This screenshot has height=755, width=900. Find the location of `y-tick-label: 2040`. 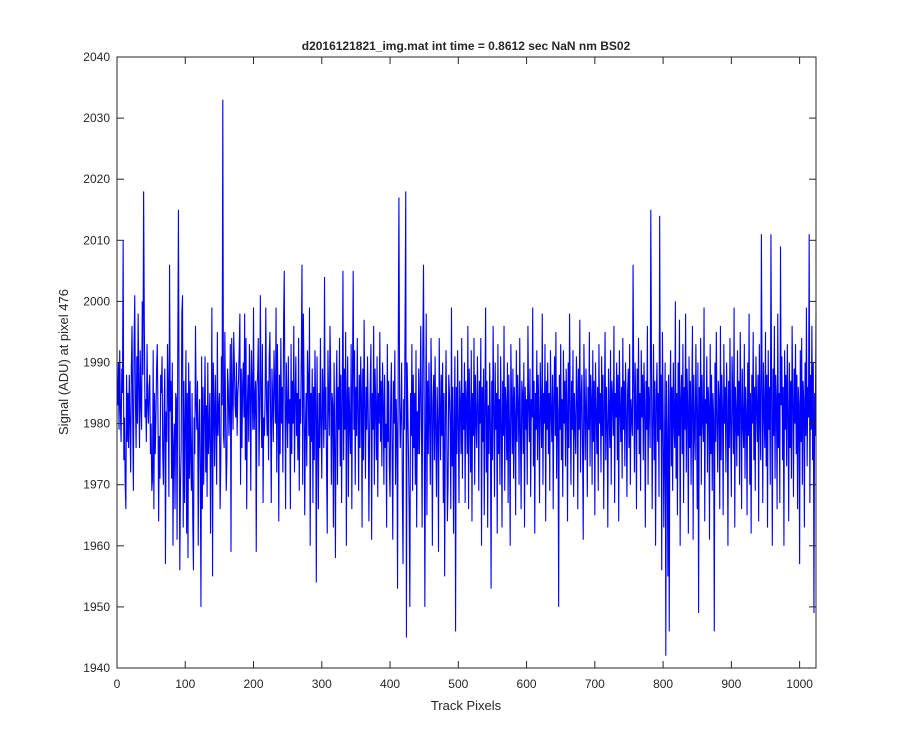

y-tick-label: 2040 is located at coordinates (96, 57).